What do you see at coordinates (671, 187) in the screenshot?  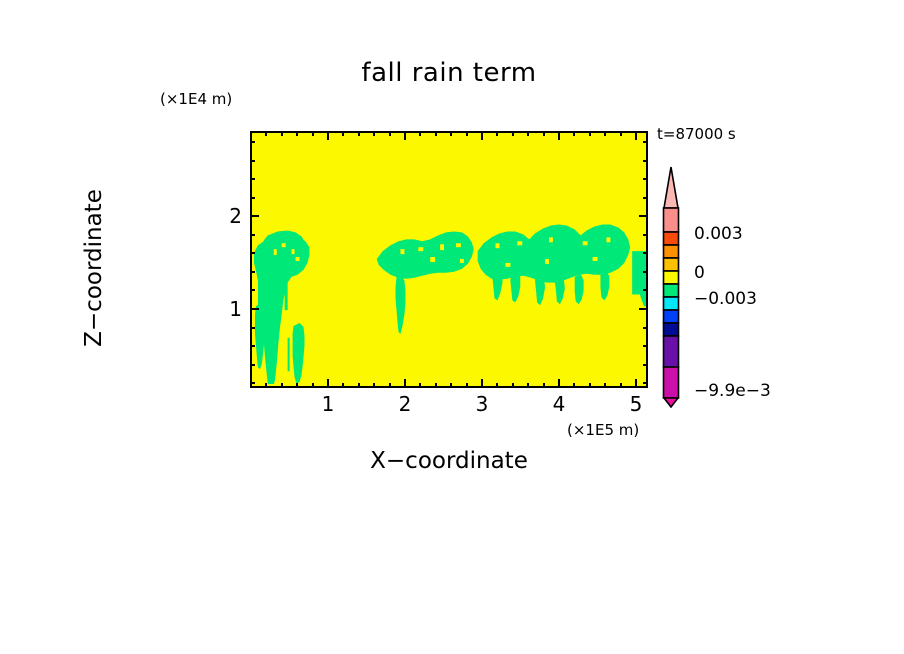 I see `colorbar-top-arrow` at bounding box center [671, 187].